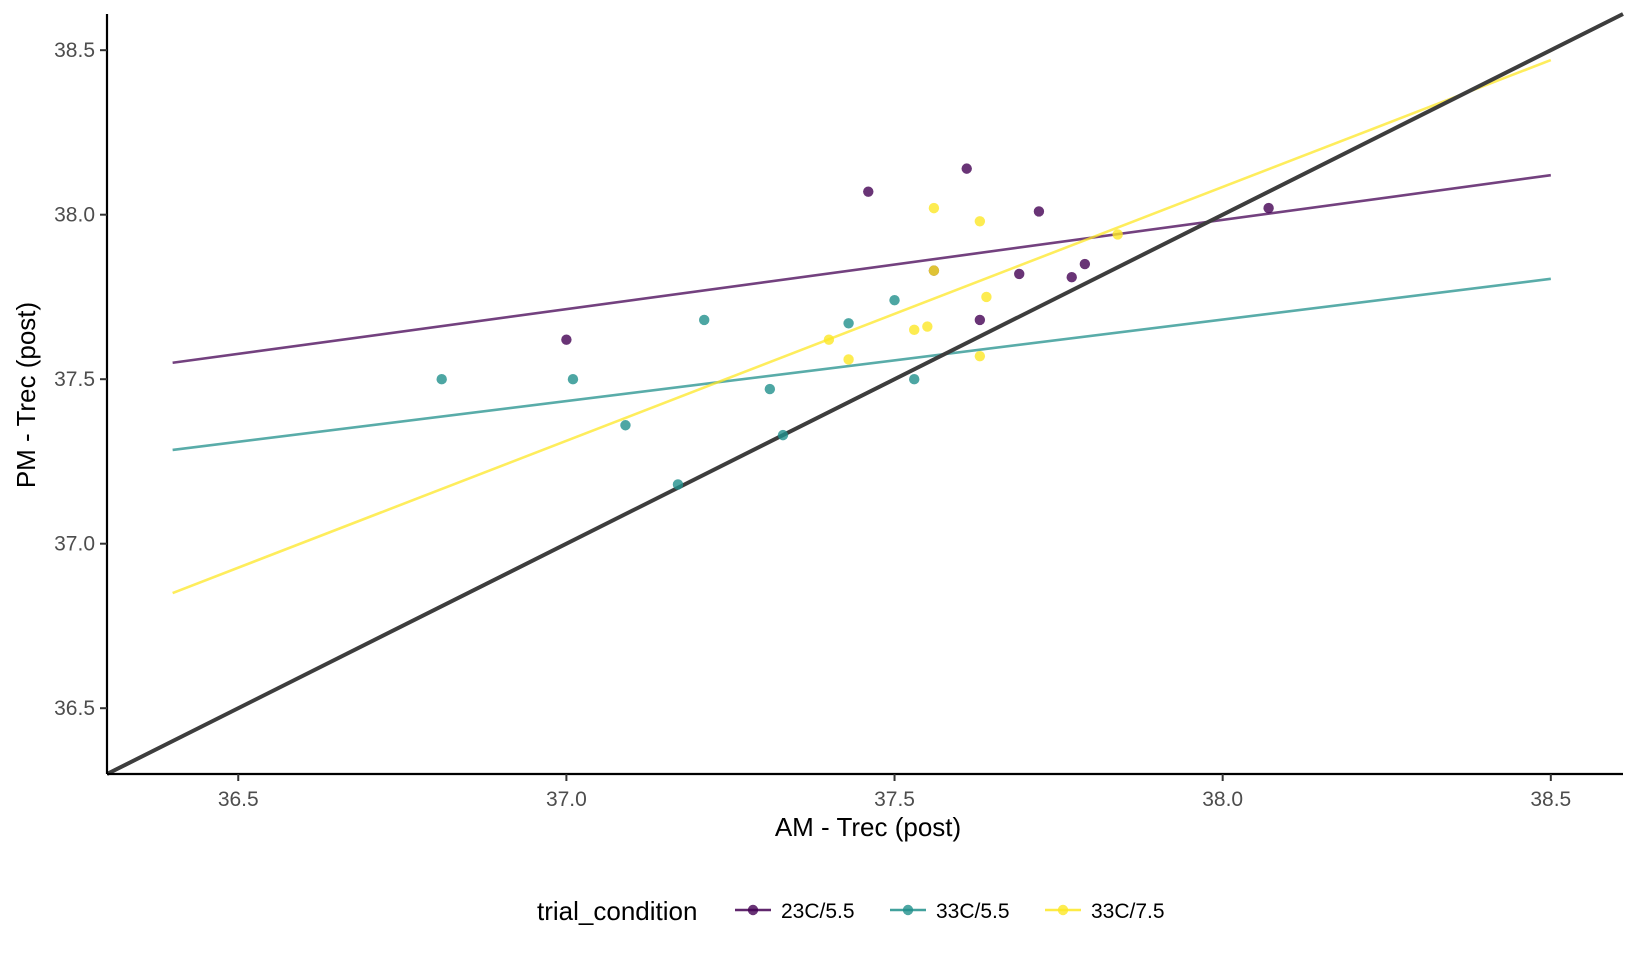  I want to click on x-axis-ticks: 36.5 37.0 37.5 38.0 38.5, so click(894, 792).